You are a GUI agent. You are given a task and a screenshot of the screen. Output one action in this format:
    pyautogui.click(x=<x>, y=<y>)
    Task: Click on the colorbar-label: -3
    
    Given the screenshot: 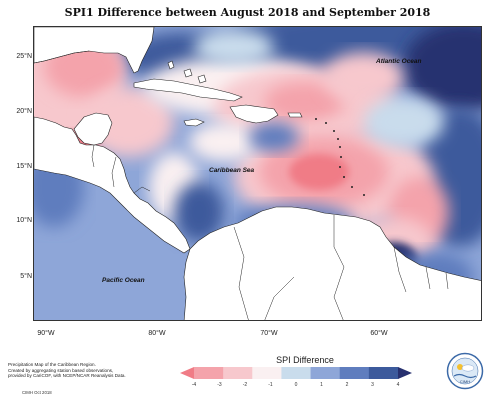 What is the action you would take?
    pyautogui.click(x=219, y=385)
    